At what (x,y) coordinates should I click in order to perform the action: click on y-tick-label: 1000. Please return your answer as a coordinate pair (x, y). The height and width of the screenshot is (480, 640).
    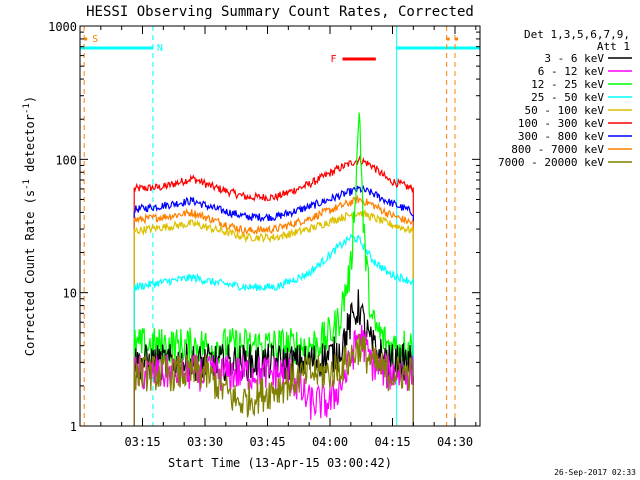
    Looking at the image, I should click on (62, 27).